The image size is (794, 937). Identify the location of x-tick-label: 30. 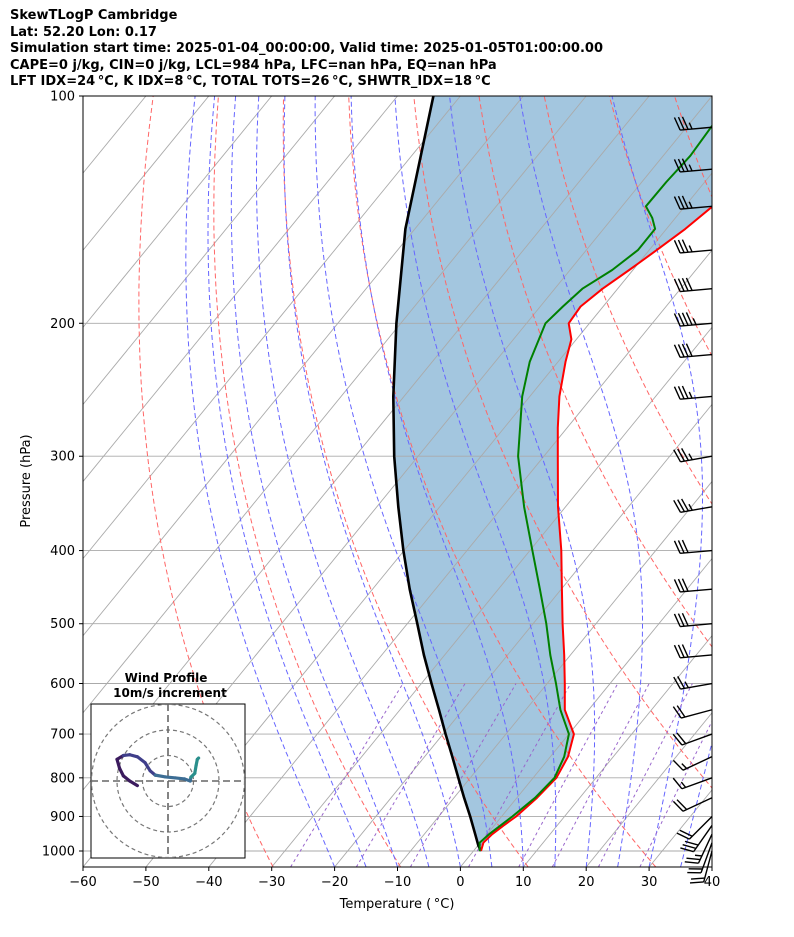
(649, 882).